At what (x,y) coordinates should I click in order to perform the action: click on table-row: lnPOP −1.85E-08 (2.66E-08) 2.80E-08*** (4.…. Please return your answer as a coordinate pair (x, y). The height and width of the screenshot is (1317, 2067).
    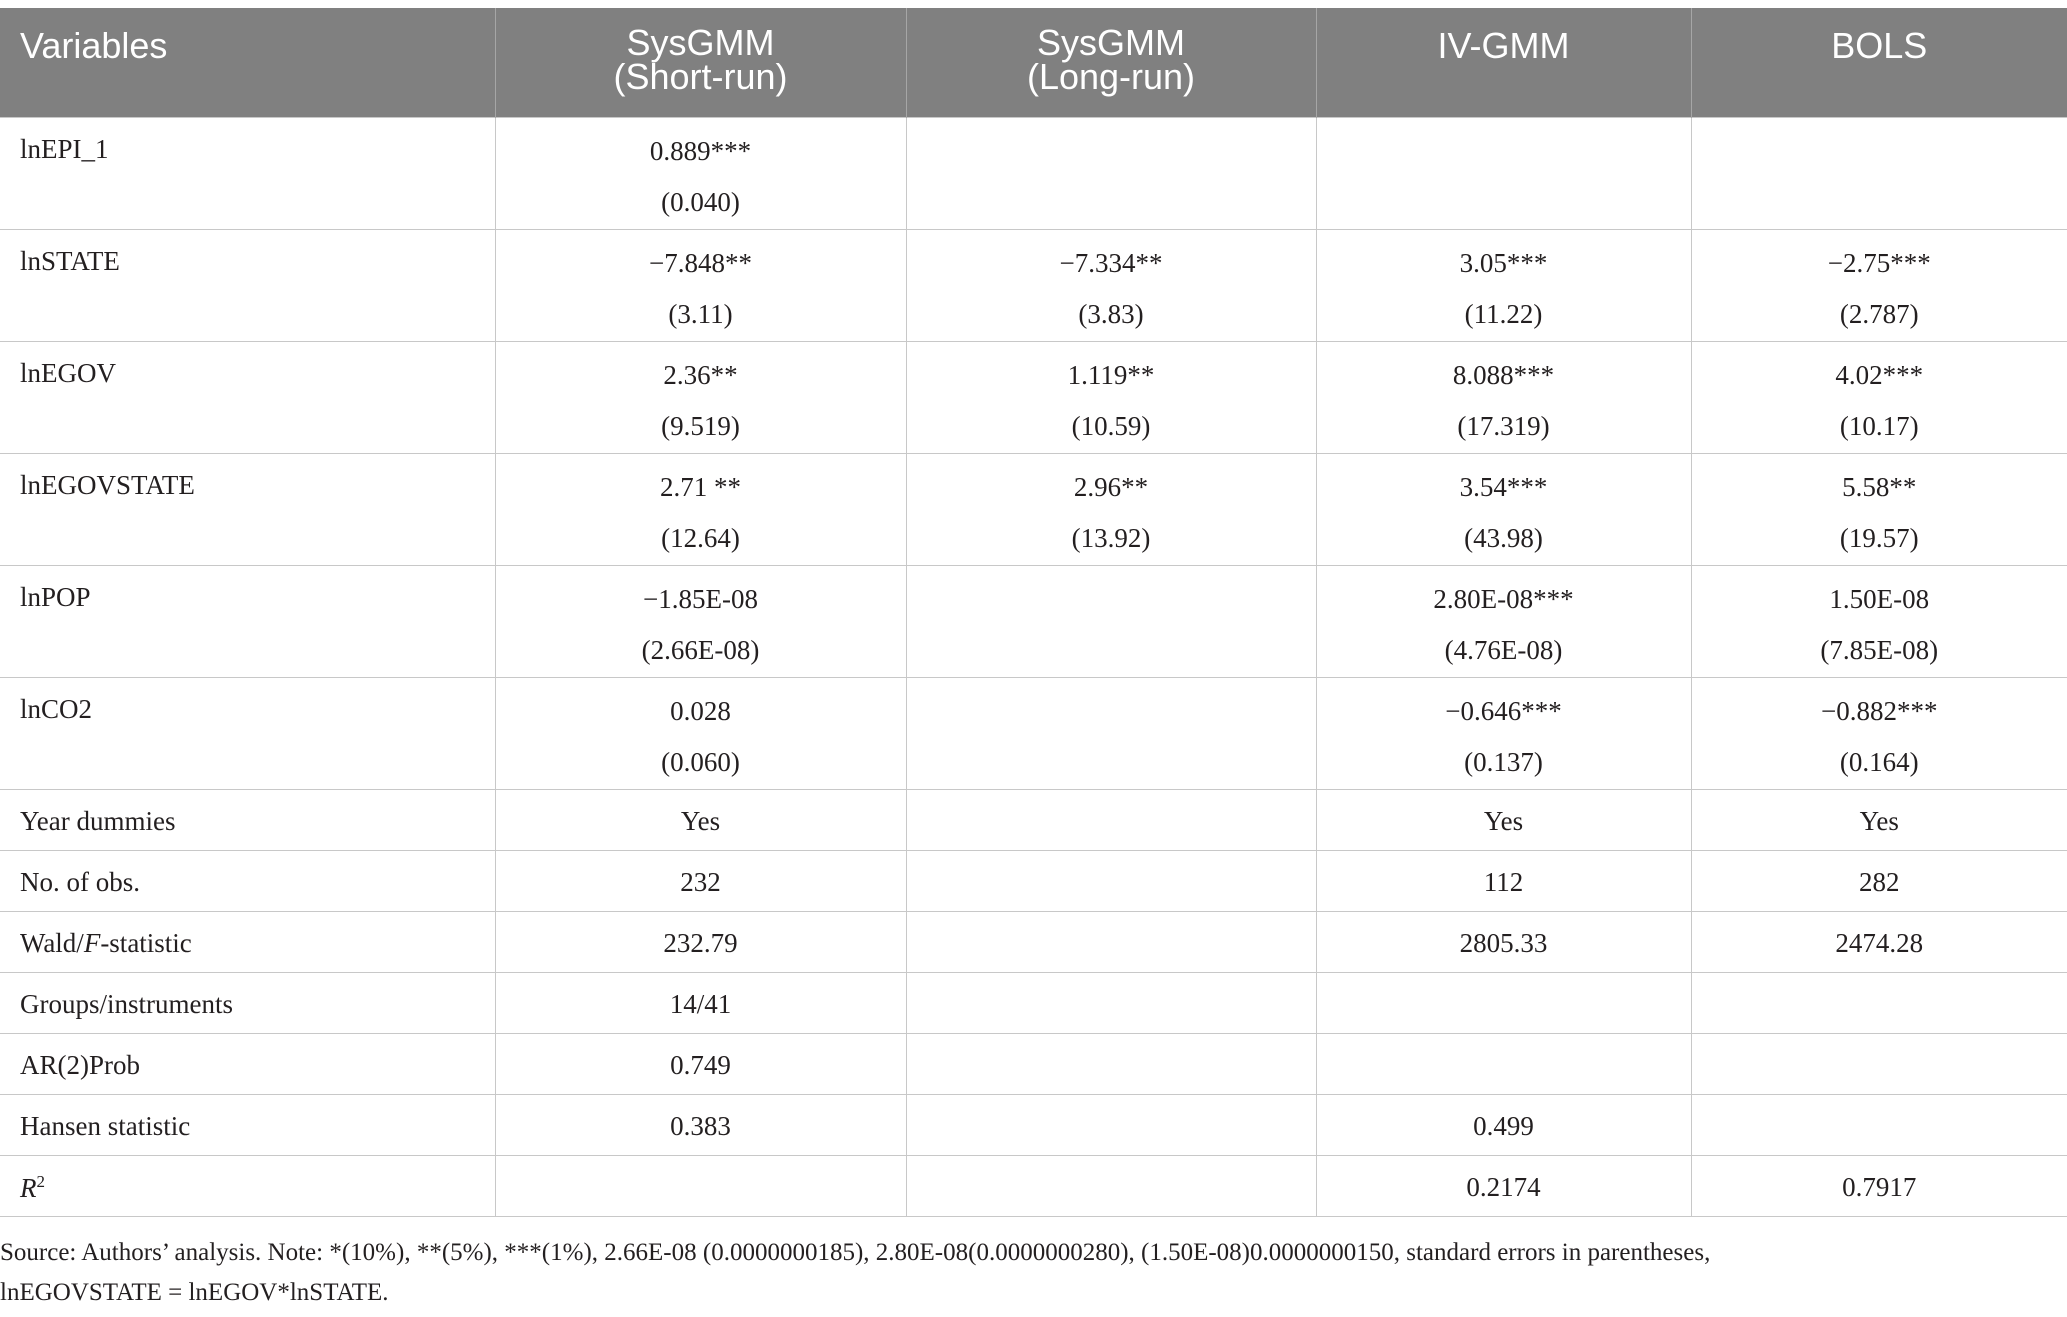
    Looking at the image, I should click on (1033, 621).